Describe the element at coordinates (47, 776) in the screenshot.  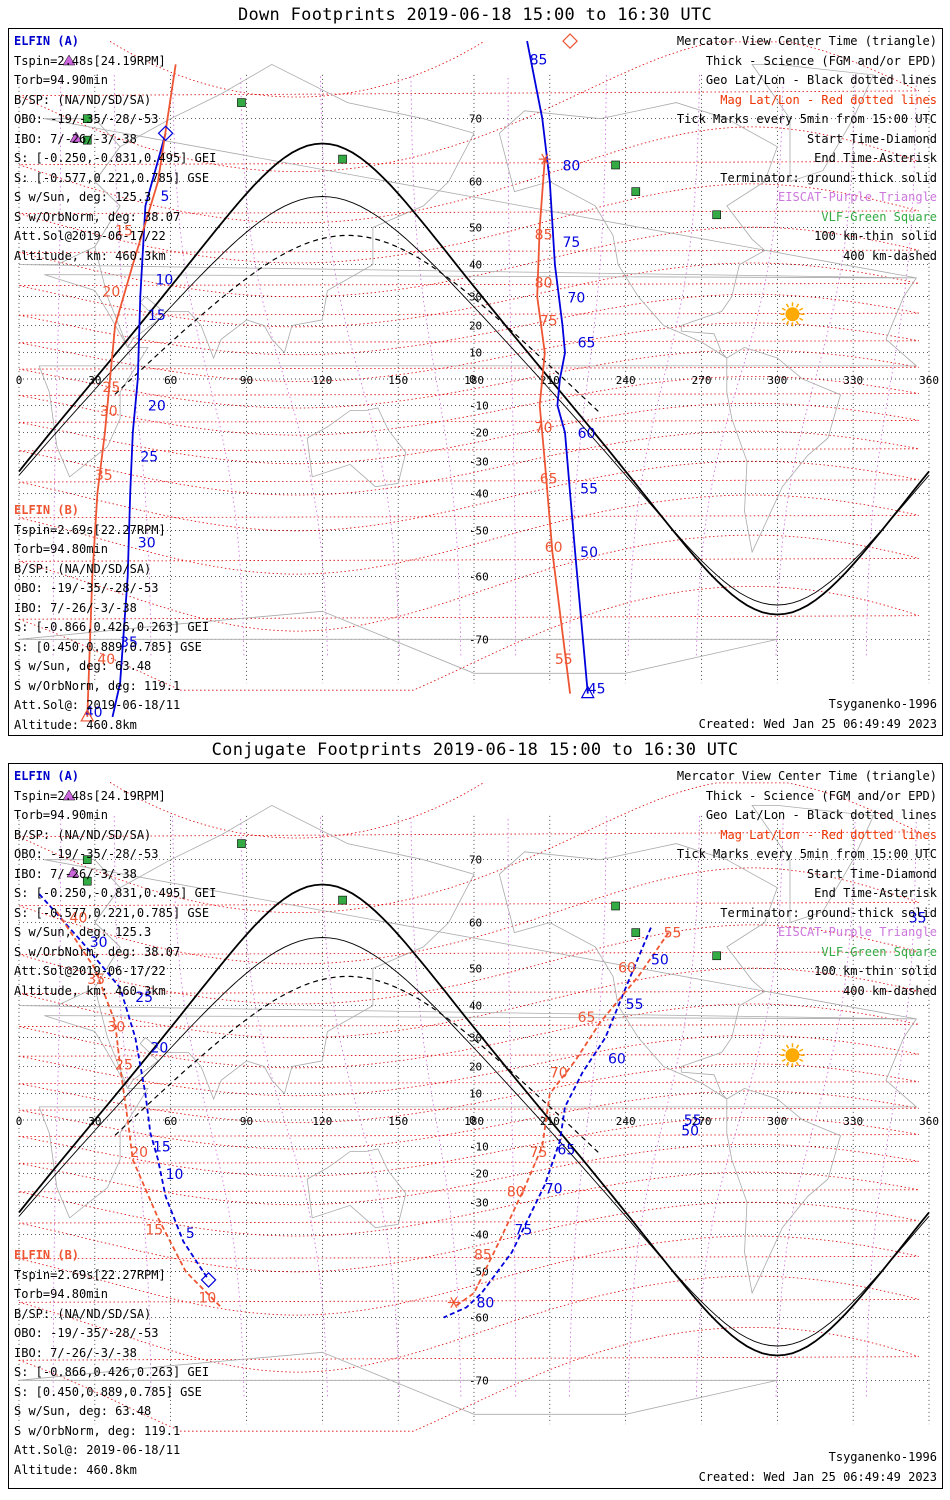
I see `elfin-a-name: ELFIN (A)` at that location.